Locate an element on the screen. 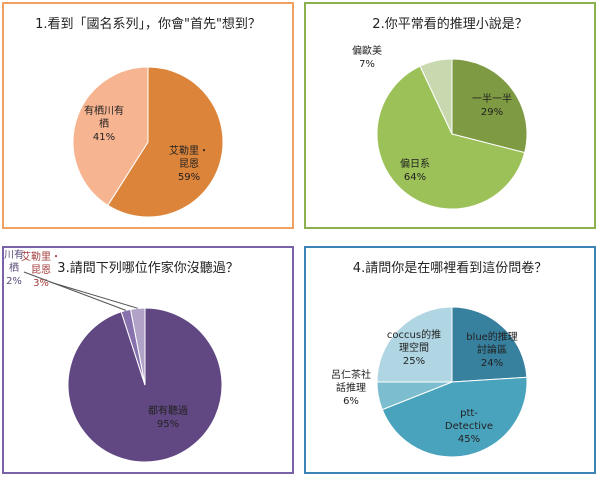 This screenshot has height=478, width=600. data-label-4-3: 呂仁茶社話推理 6% is located at coordinates (351, 387).